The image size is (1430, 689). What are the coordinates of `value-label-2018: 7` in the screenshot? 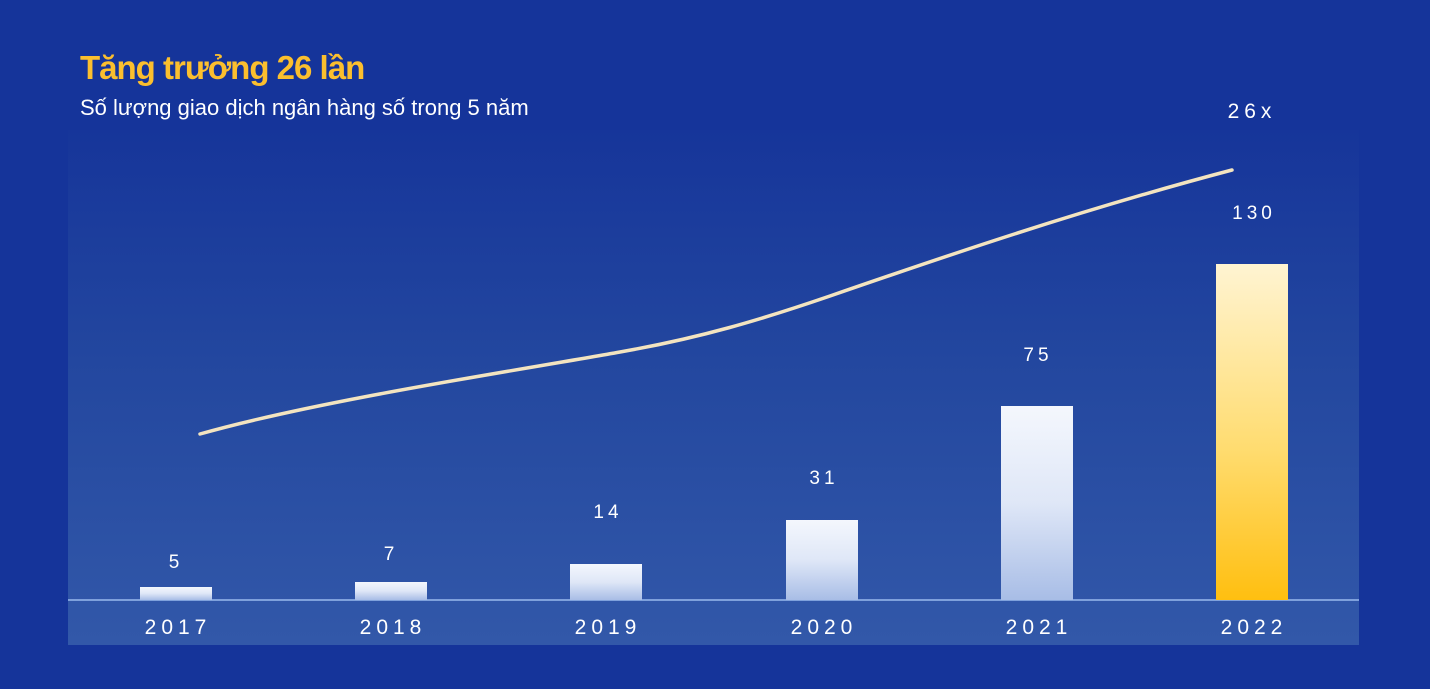 It's located at (391, 554).